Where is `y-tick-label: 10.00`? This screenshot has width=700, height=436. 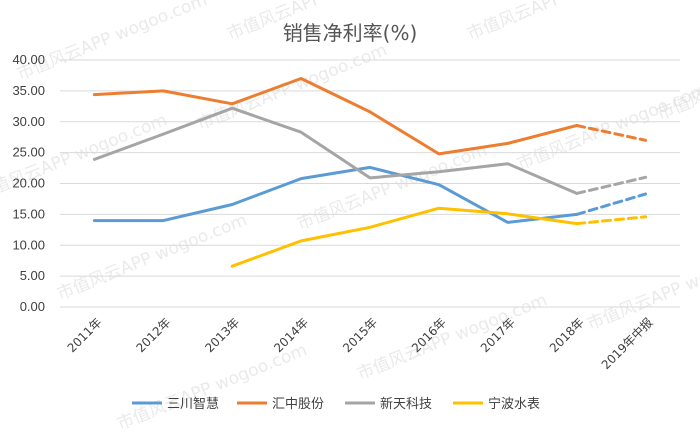 y-tick-label: 10.00 is located at coordinates (28, 244).